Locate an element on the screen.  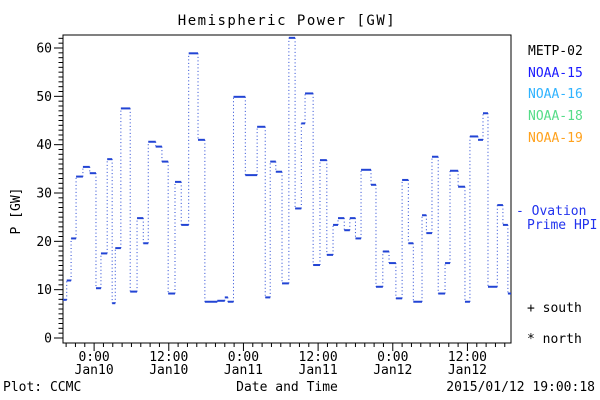
south-marker-label: + south is located at coordinates (554, 308).